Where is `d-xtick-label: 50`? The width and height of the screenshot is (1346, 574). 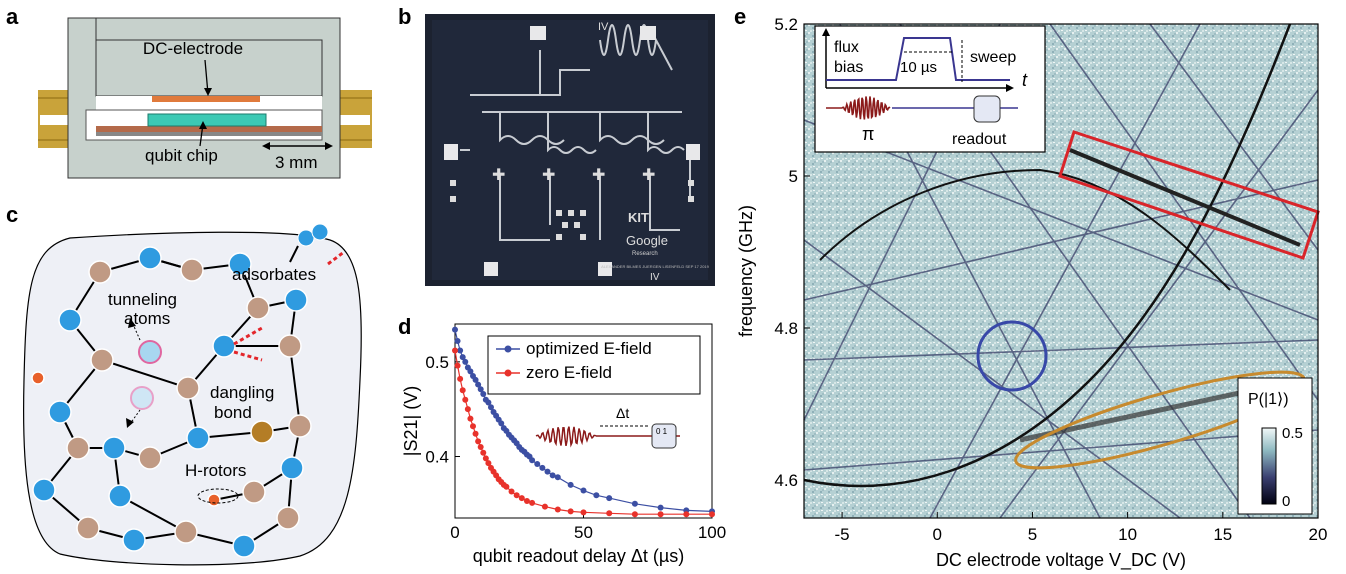
d-xtick-label: 50 is located at coordinates (583, 532).